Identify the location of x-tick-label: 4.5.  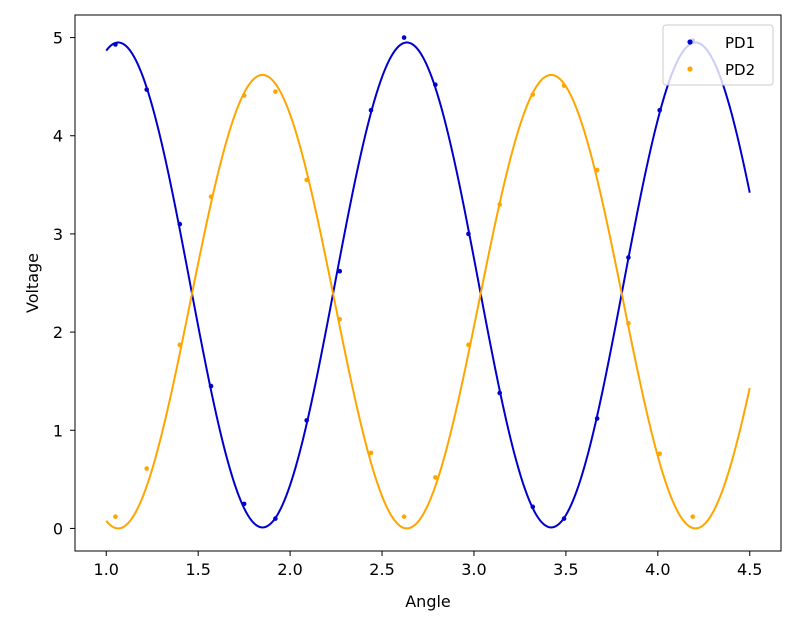
(749, 569).